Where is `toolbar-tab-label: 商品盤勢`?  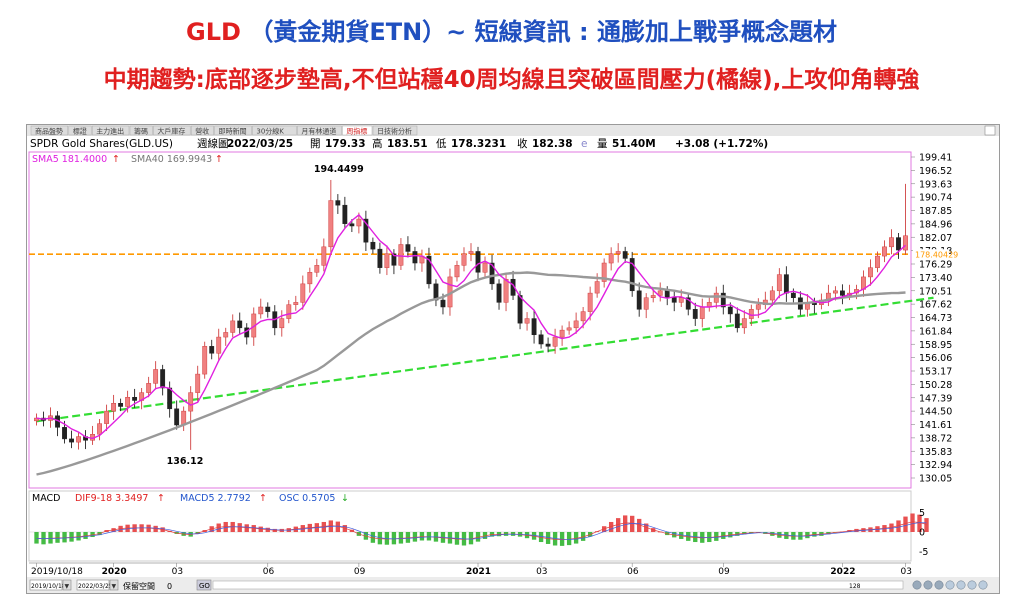 toolbar-tab-label: 商品盤勢 is located at coordinates (49, 131).